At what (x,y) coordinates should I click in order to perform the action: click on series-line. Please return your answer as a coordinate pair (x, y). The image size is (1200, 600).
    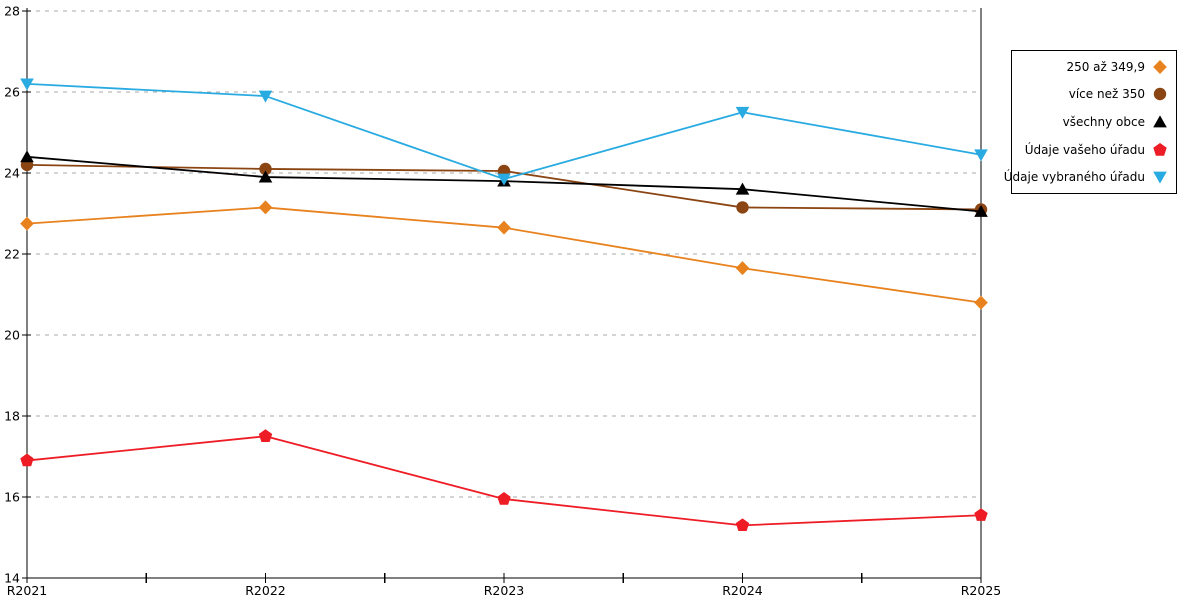
    Looking at the image, I should click on (504, 481).